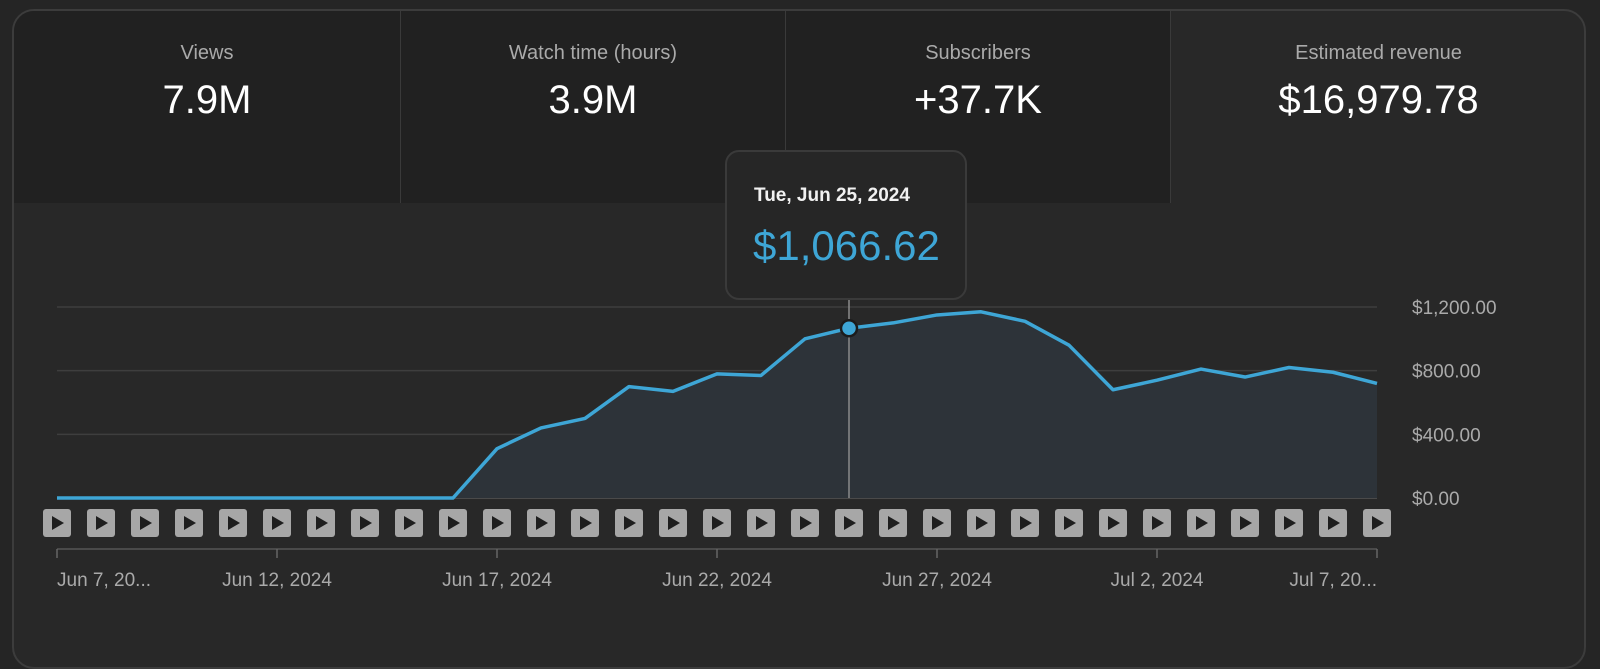 This screenshot has height=669, width=1600. I want to click on chart-tooltip: Tue, Jun 25, 2024 $1,066.62, so click(846, 225).